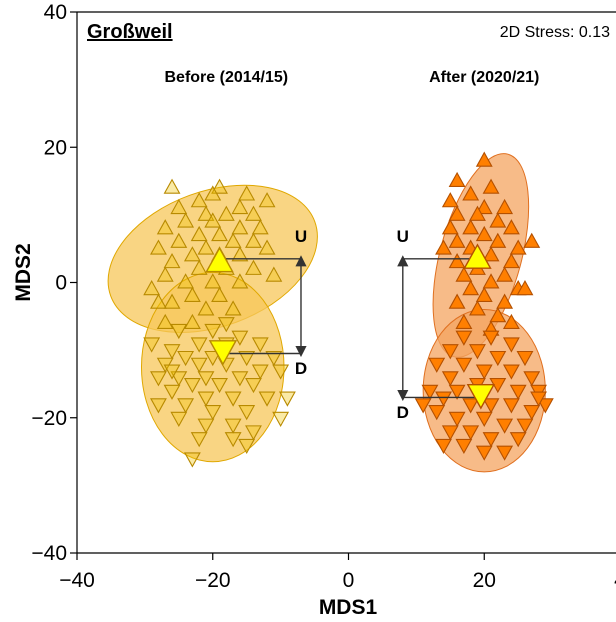 The width and height of the screenshot is (616, 622). Describe the element at coordinates (484, 77) in the screenshot. I see `period-label-1: After (2020/21)` at that location.